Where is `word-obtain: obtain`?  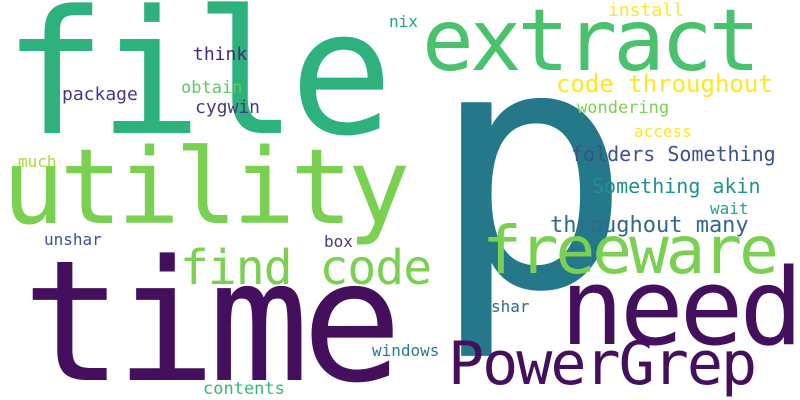 word-obtain: obtain is located at coordinates (212, 88).